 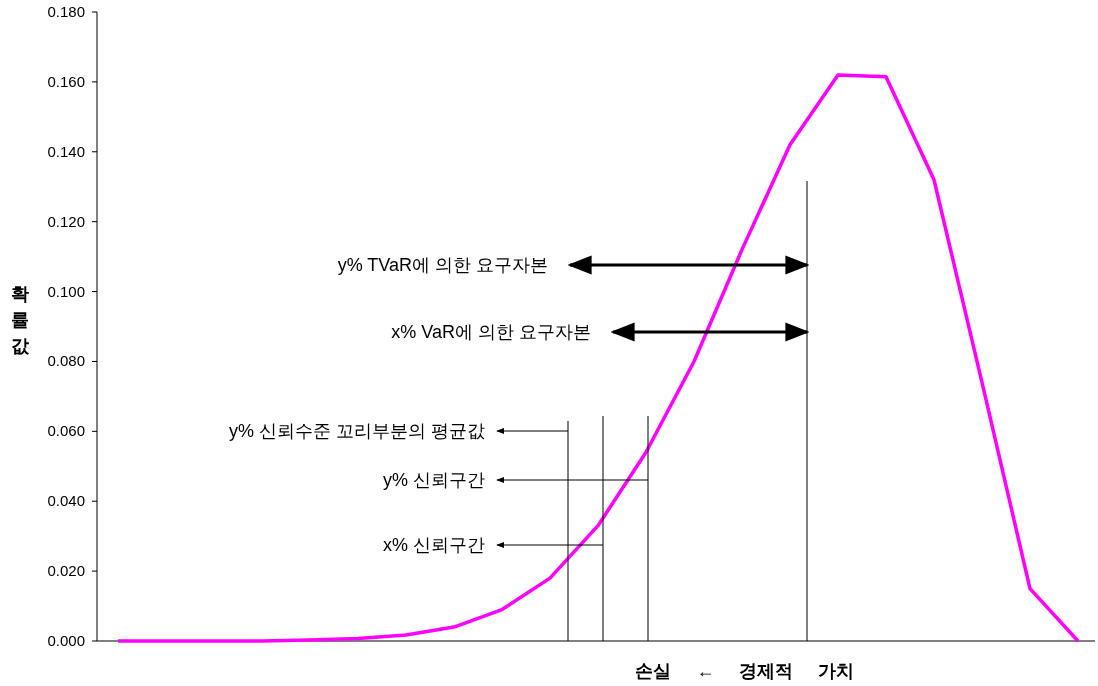 I want to click on annotation: x% VaR에 의한 요구자본, so click(x=491, y=332).